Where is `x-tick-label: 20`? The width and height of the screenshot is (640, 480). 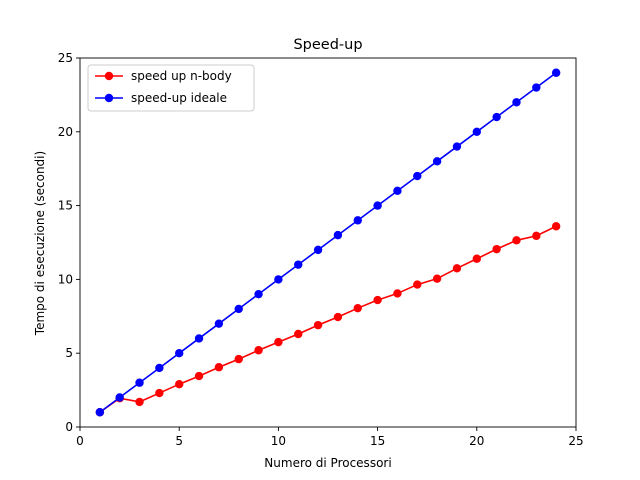
x-tick-label: 20 is located at coordinates (476, 441).